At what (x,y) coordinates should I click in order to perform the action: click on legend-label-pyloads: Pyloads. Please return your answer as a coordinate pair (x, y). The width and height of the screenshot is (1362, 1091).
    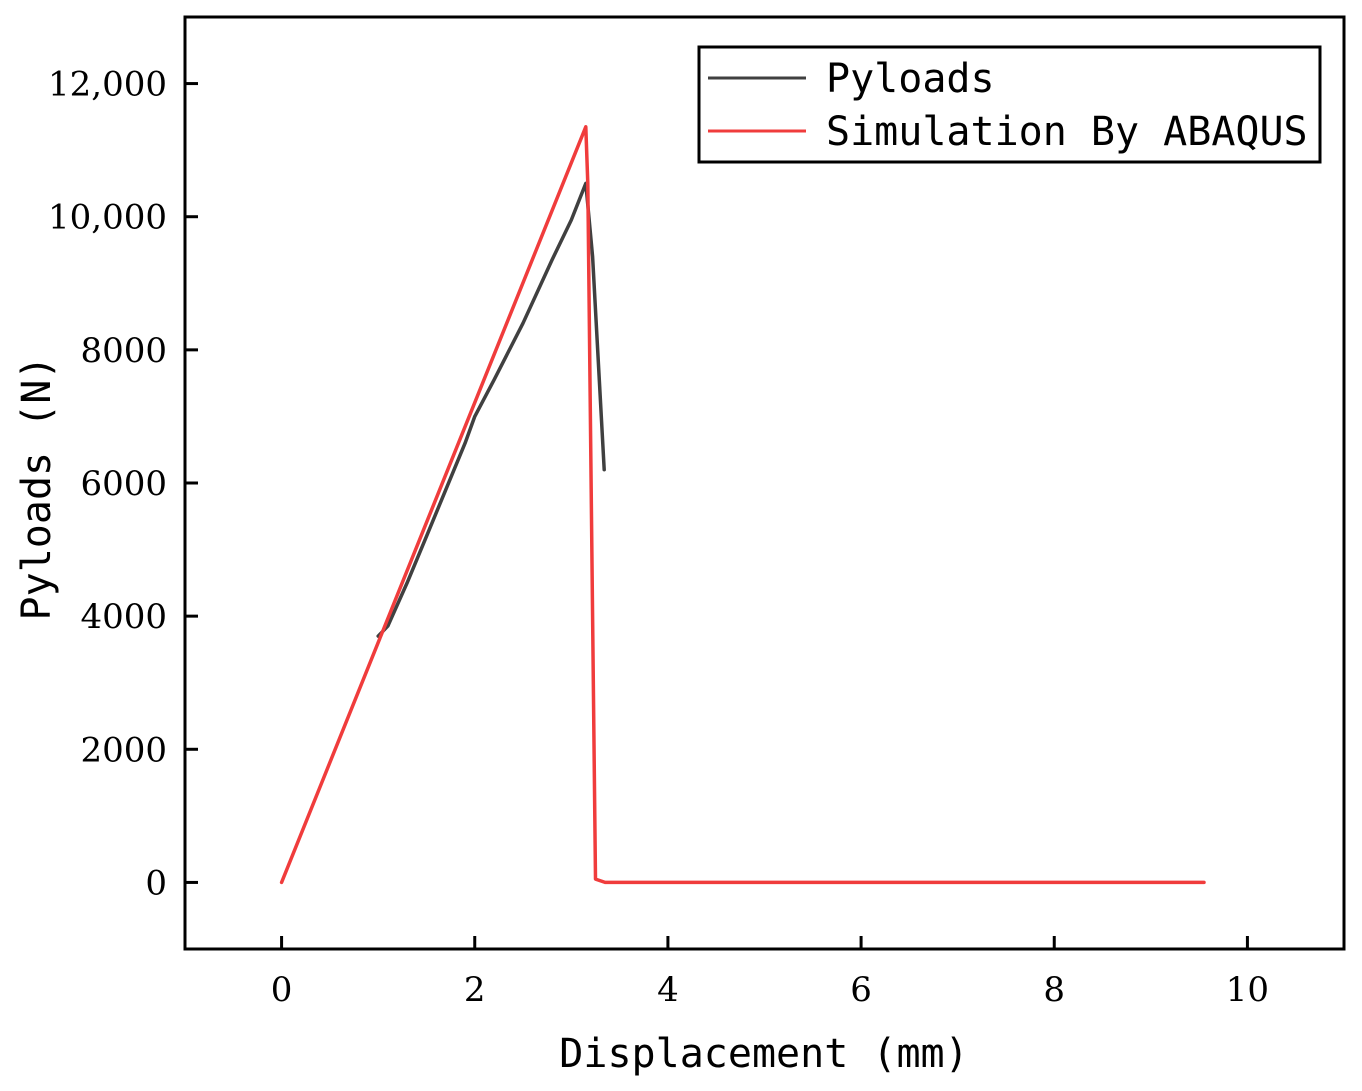
    Looking at the image, I should click on (910, 79).